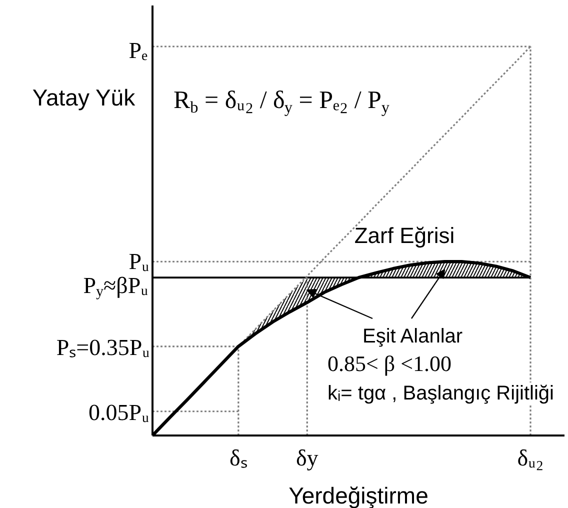 The image size is (568, 508). I want to click on y-axis-title: Yatay Yük, so click(84, 97).